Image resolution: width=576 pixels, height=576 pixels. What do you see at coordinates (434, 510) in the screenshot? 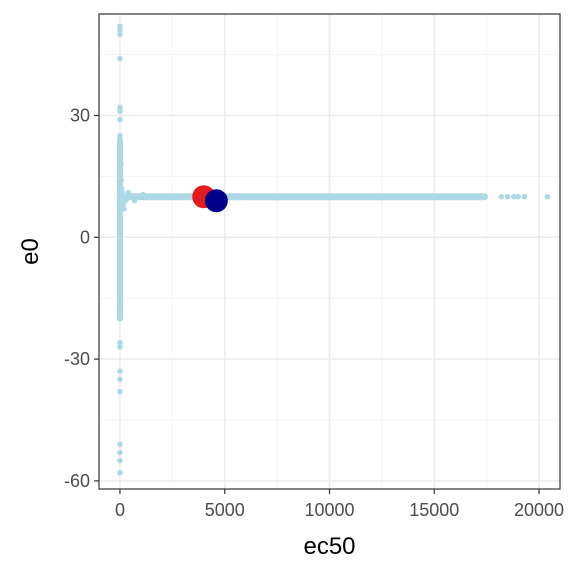
I see `x-tick-label: 15000` at bounding box center [434, 510].